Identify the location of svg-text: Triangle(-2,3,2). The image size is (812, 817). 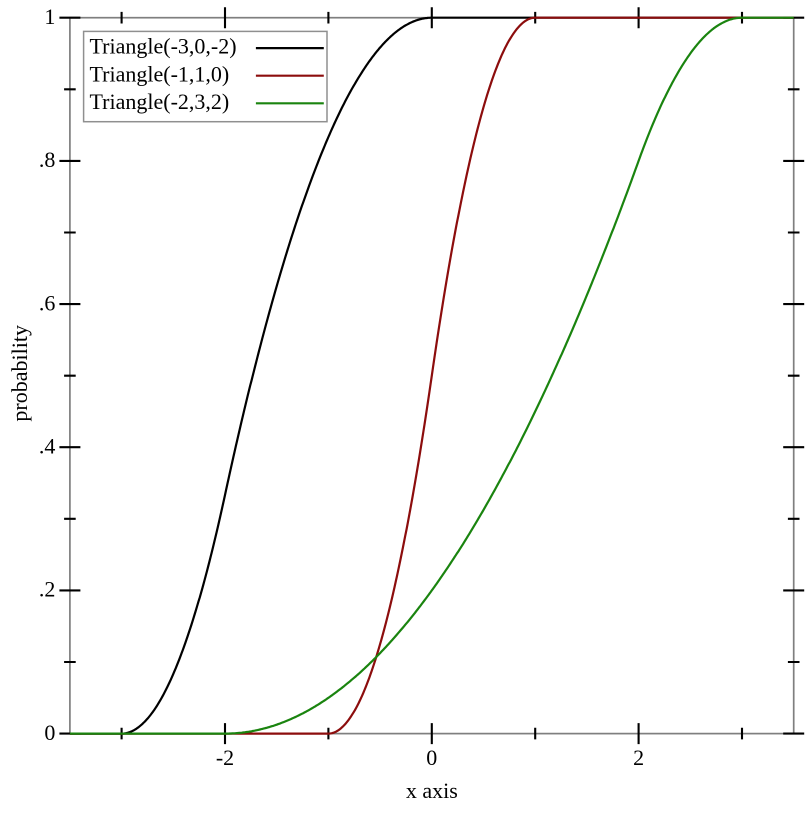
(160, 101).